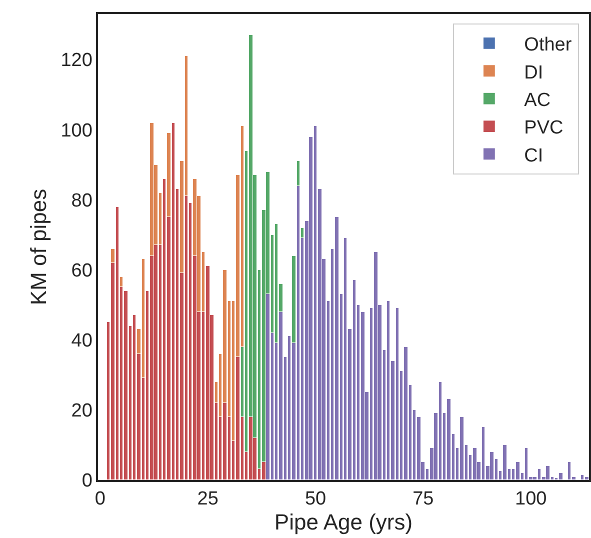 This screenshot has width=591, height=538. Describe the element at coordinates (100, 499) in the screenshot. I see `x-tick-label: 0` at that location.